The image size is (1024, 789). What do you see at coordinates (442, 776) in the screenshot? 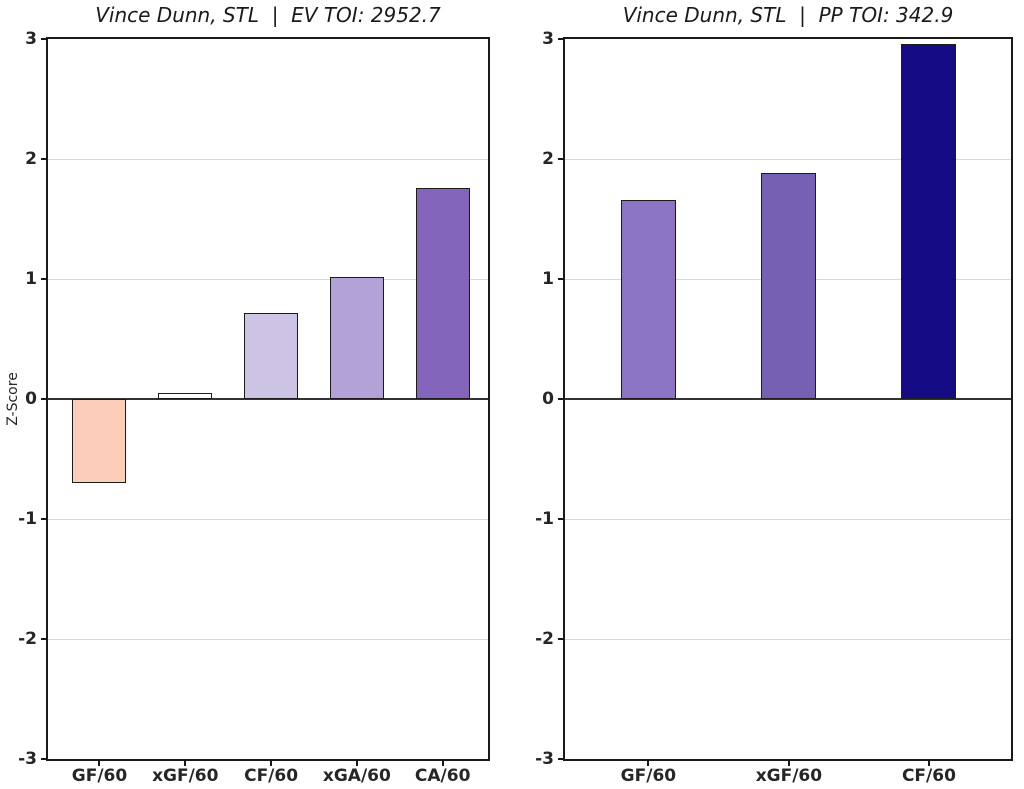
I see `x-tick-label-ca-60: CA/60` at bounding box center [442, 776].